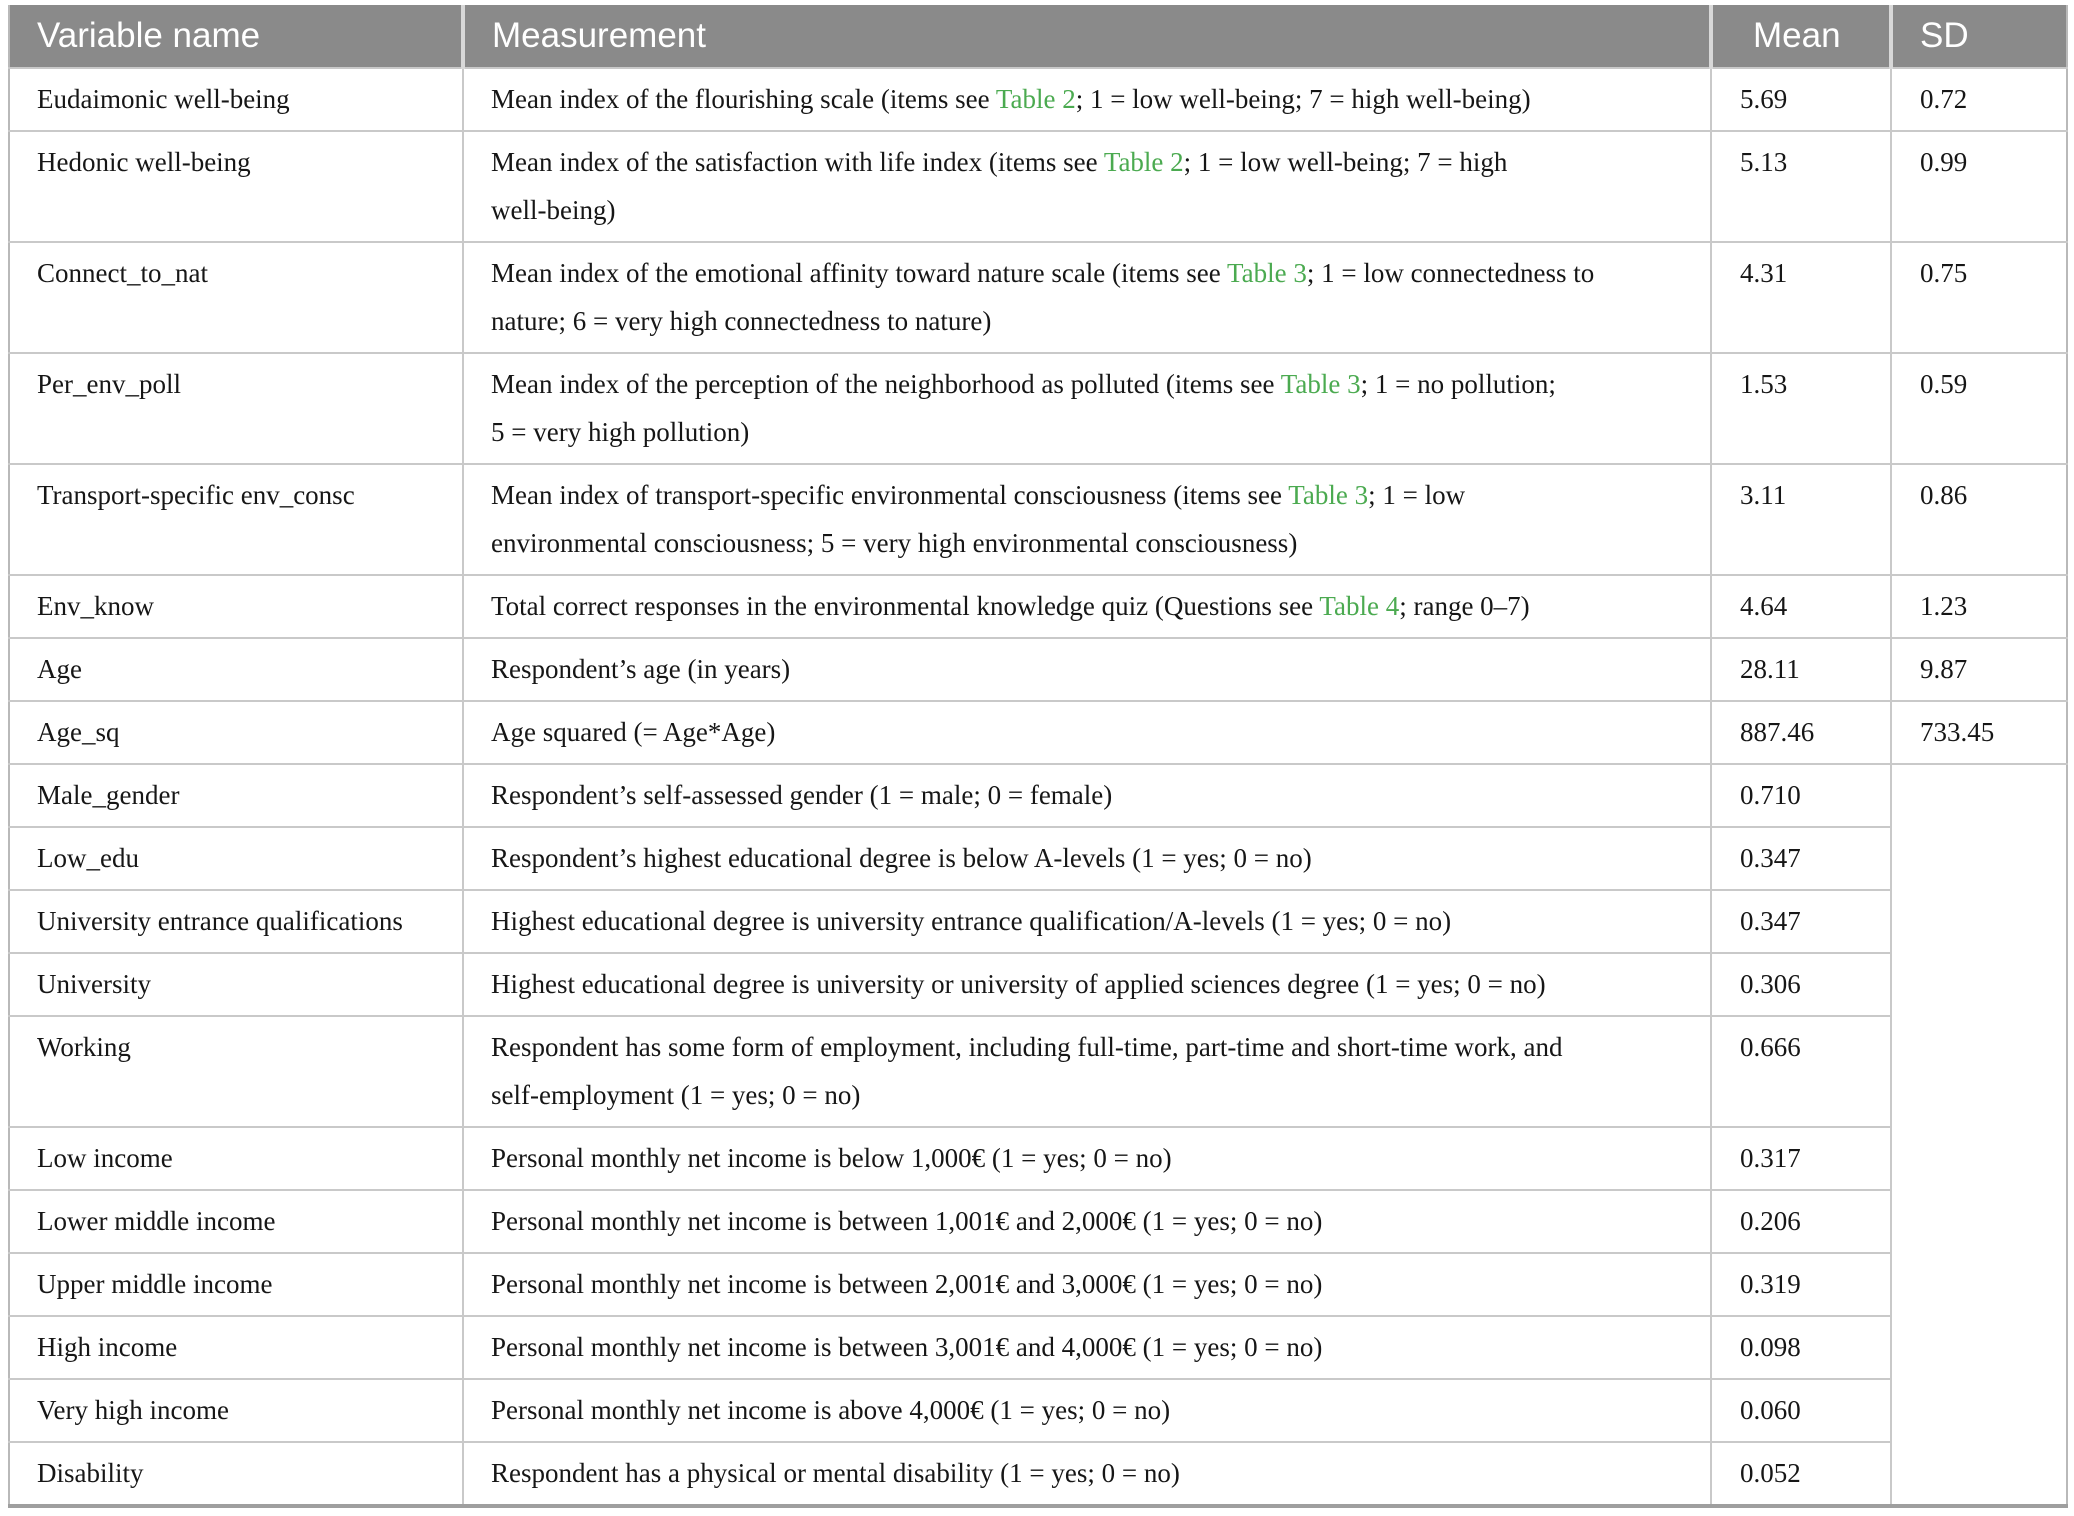 This screenshot has width=2074, height=1516. What do you see at coordinates (236, 297) in the screenshot?
I see `variable-cell: Connect_to_nat` at bounding box center [236, 297].